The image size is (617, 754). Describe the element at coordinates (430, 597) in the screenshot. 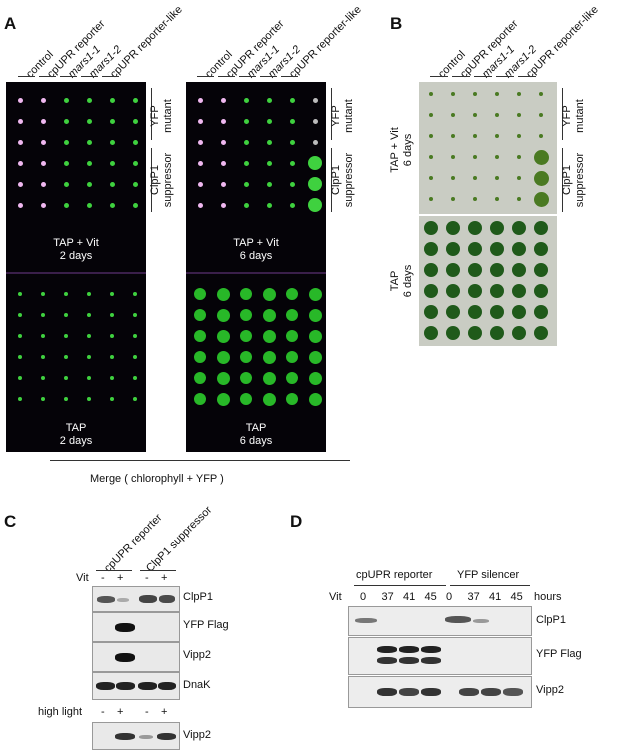

I see `d-time-4: 45` at that location.